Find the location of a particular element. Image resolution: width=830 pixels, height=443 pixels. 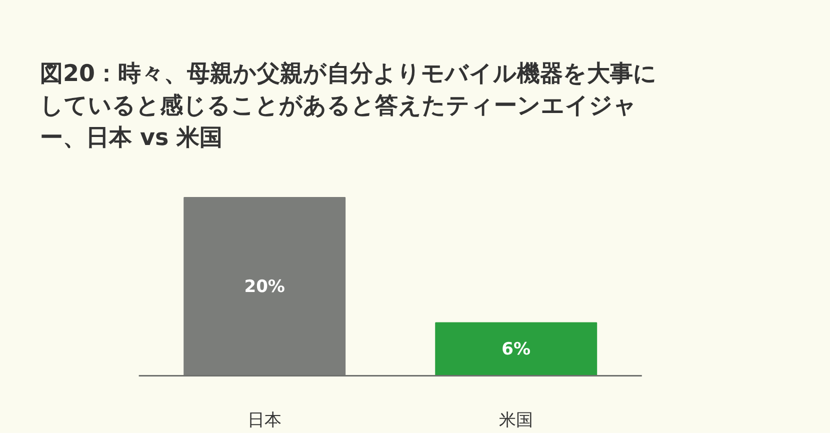

x-tick-label: 日本 is located at coordinates (265, 420).